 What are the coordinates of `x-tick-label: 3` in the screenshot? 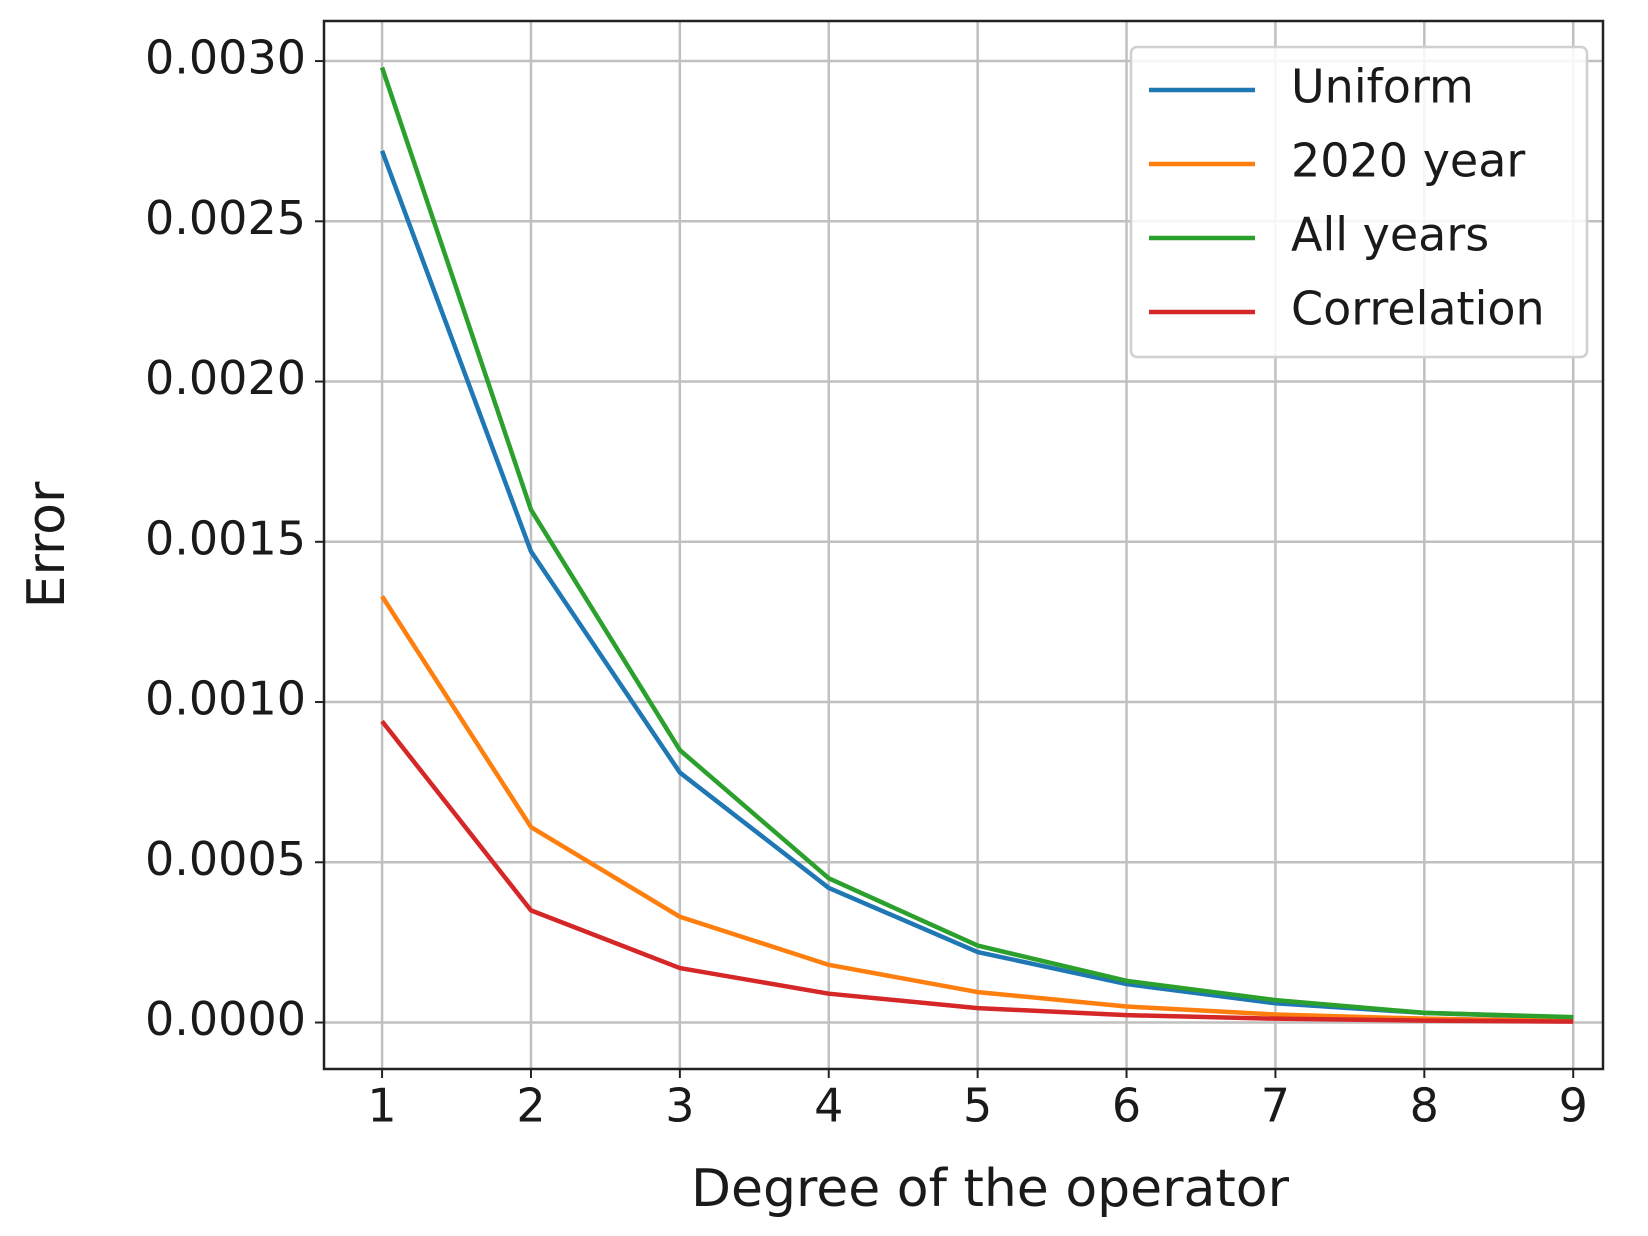 It's located at (679, 1106).